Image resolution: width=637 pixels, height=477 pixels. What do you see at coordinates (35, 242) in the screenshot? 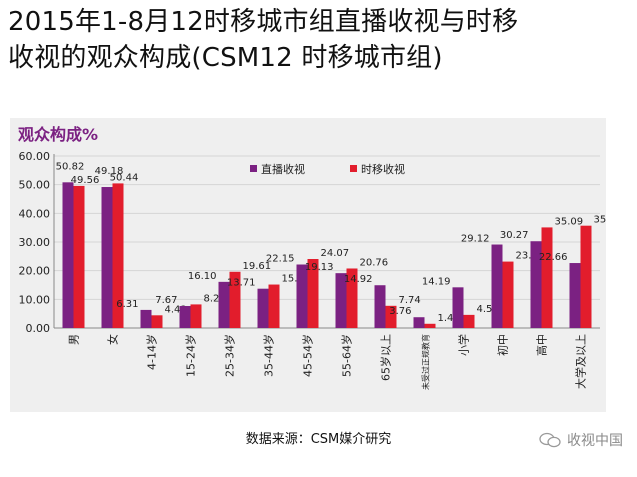
I see `y-tick-label: 30.00` at bounding box center [35, 242].